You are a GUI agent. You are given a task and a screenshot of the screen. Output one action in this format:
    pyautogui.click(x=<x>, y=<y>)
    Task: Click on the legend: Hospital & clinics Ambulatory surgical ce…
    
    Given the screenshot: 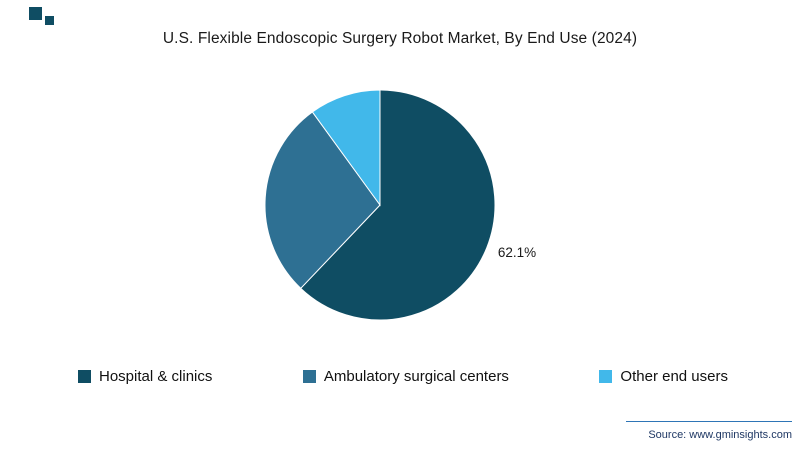 What is the action you would take?
    pyautogui.click(x=403, y=376)
    